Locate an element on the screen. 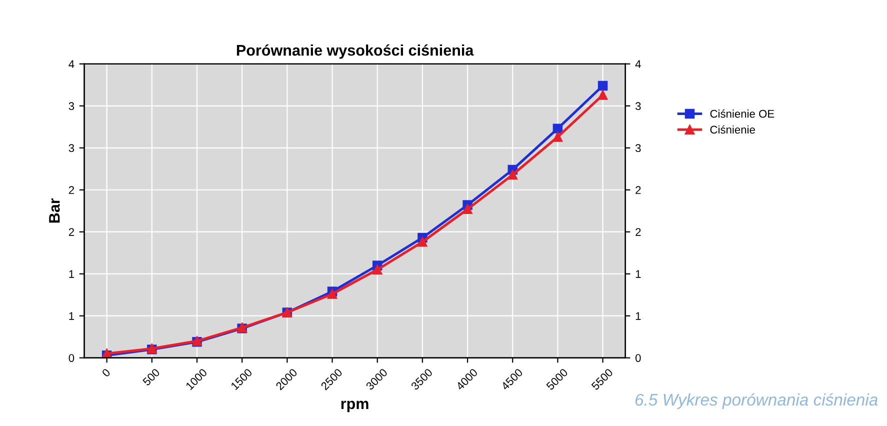 The height and width of the screenshot is (426, 887). x-axis-title: rpm is located at coordinates (354, 406).